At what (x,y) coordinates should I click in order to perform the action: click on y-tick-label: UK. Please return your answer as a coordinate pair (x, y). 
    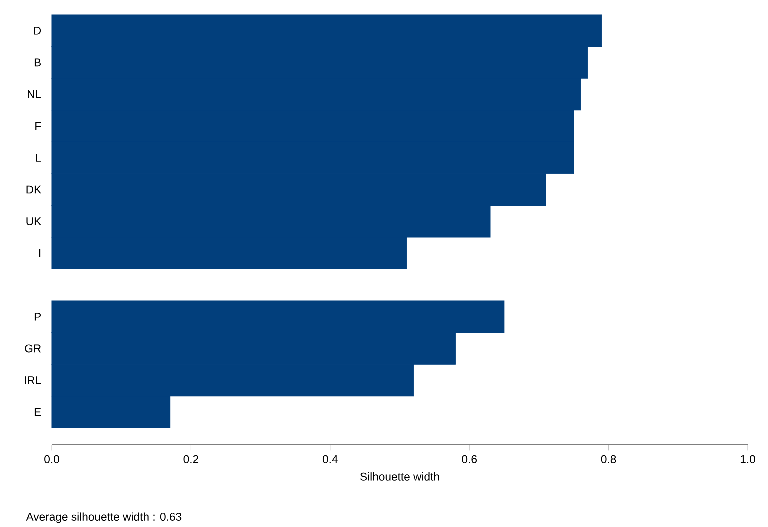
    Looking at the image, I should click on (34, 222).